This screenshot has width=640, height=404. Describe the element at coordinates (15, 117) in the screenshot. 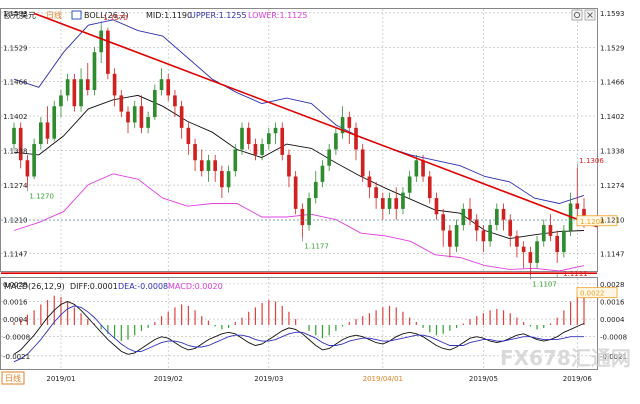

I see `price-tick-label-left: 1.1402` at that location.